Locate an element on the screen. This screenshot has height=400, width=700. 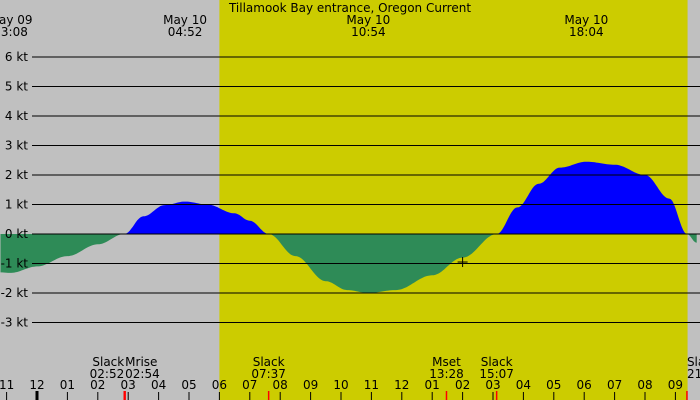
y-tick-label: 2 kt is located at coordinates (16, 175).